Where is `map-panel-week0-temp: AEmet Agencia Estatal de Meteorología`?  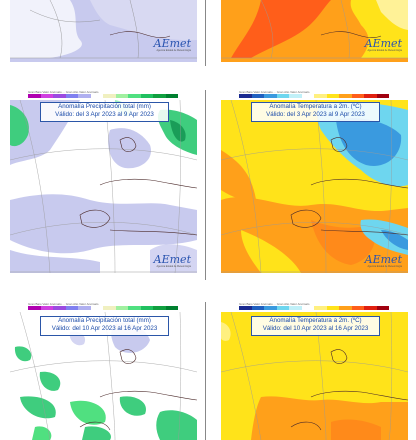
map-panel-week0-temp: AEmet Agencia Estatal de Meteorología is located at coordinates (314, 31).